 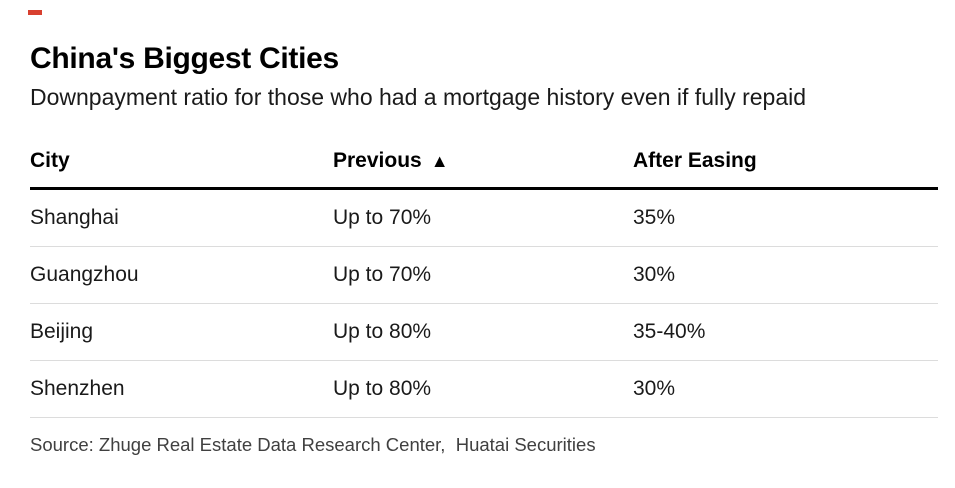 I want to click on column-header-label: After Easing, so click(x=695, y=160).